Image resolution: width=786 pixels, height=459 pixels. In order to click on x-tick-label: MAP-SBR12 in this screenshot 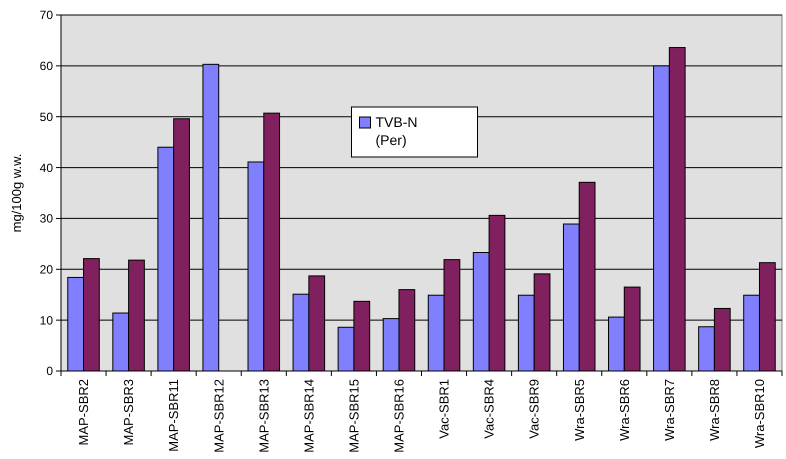, I will do `click(218, 416)`.